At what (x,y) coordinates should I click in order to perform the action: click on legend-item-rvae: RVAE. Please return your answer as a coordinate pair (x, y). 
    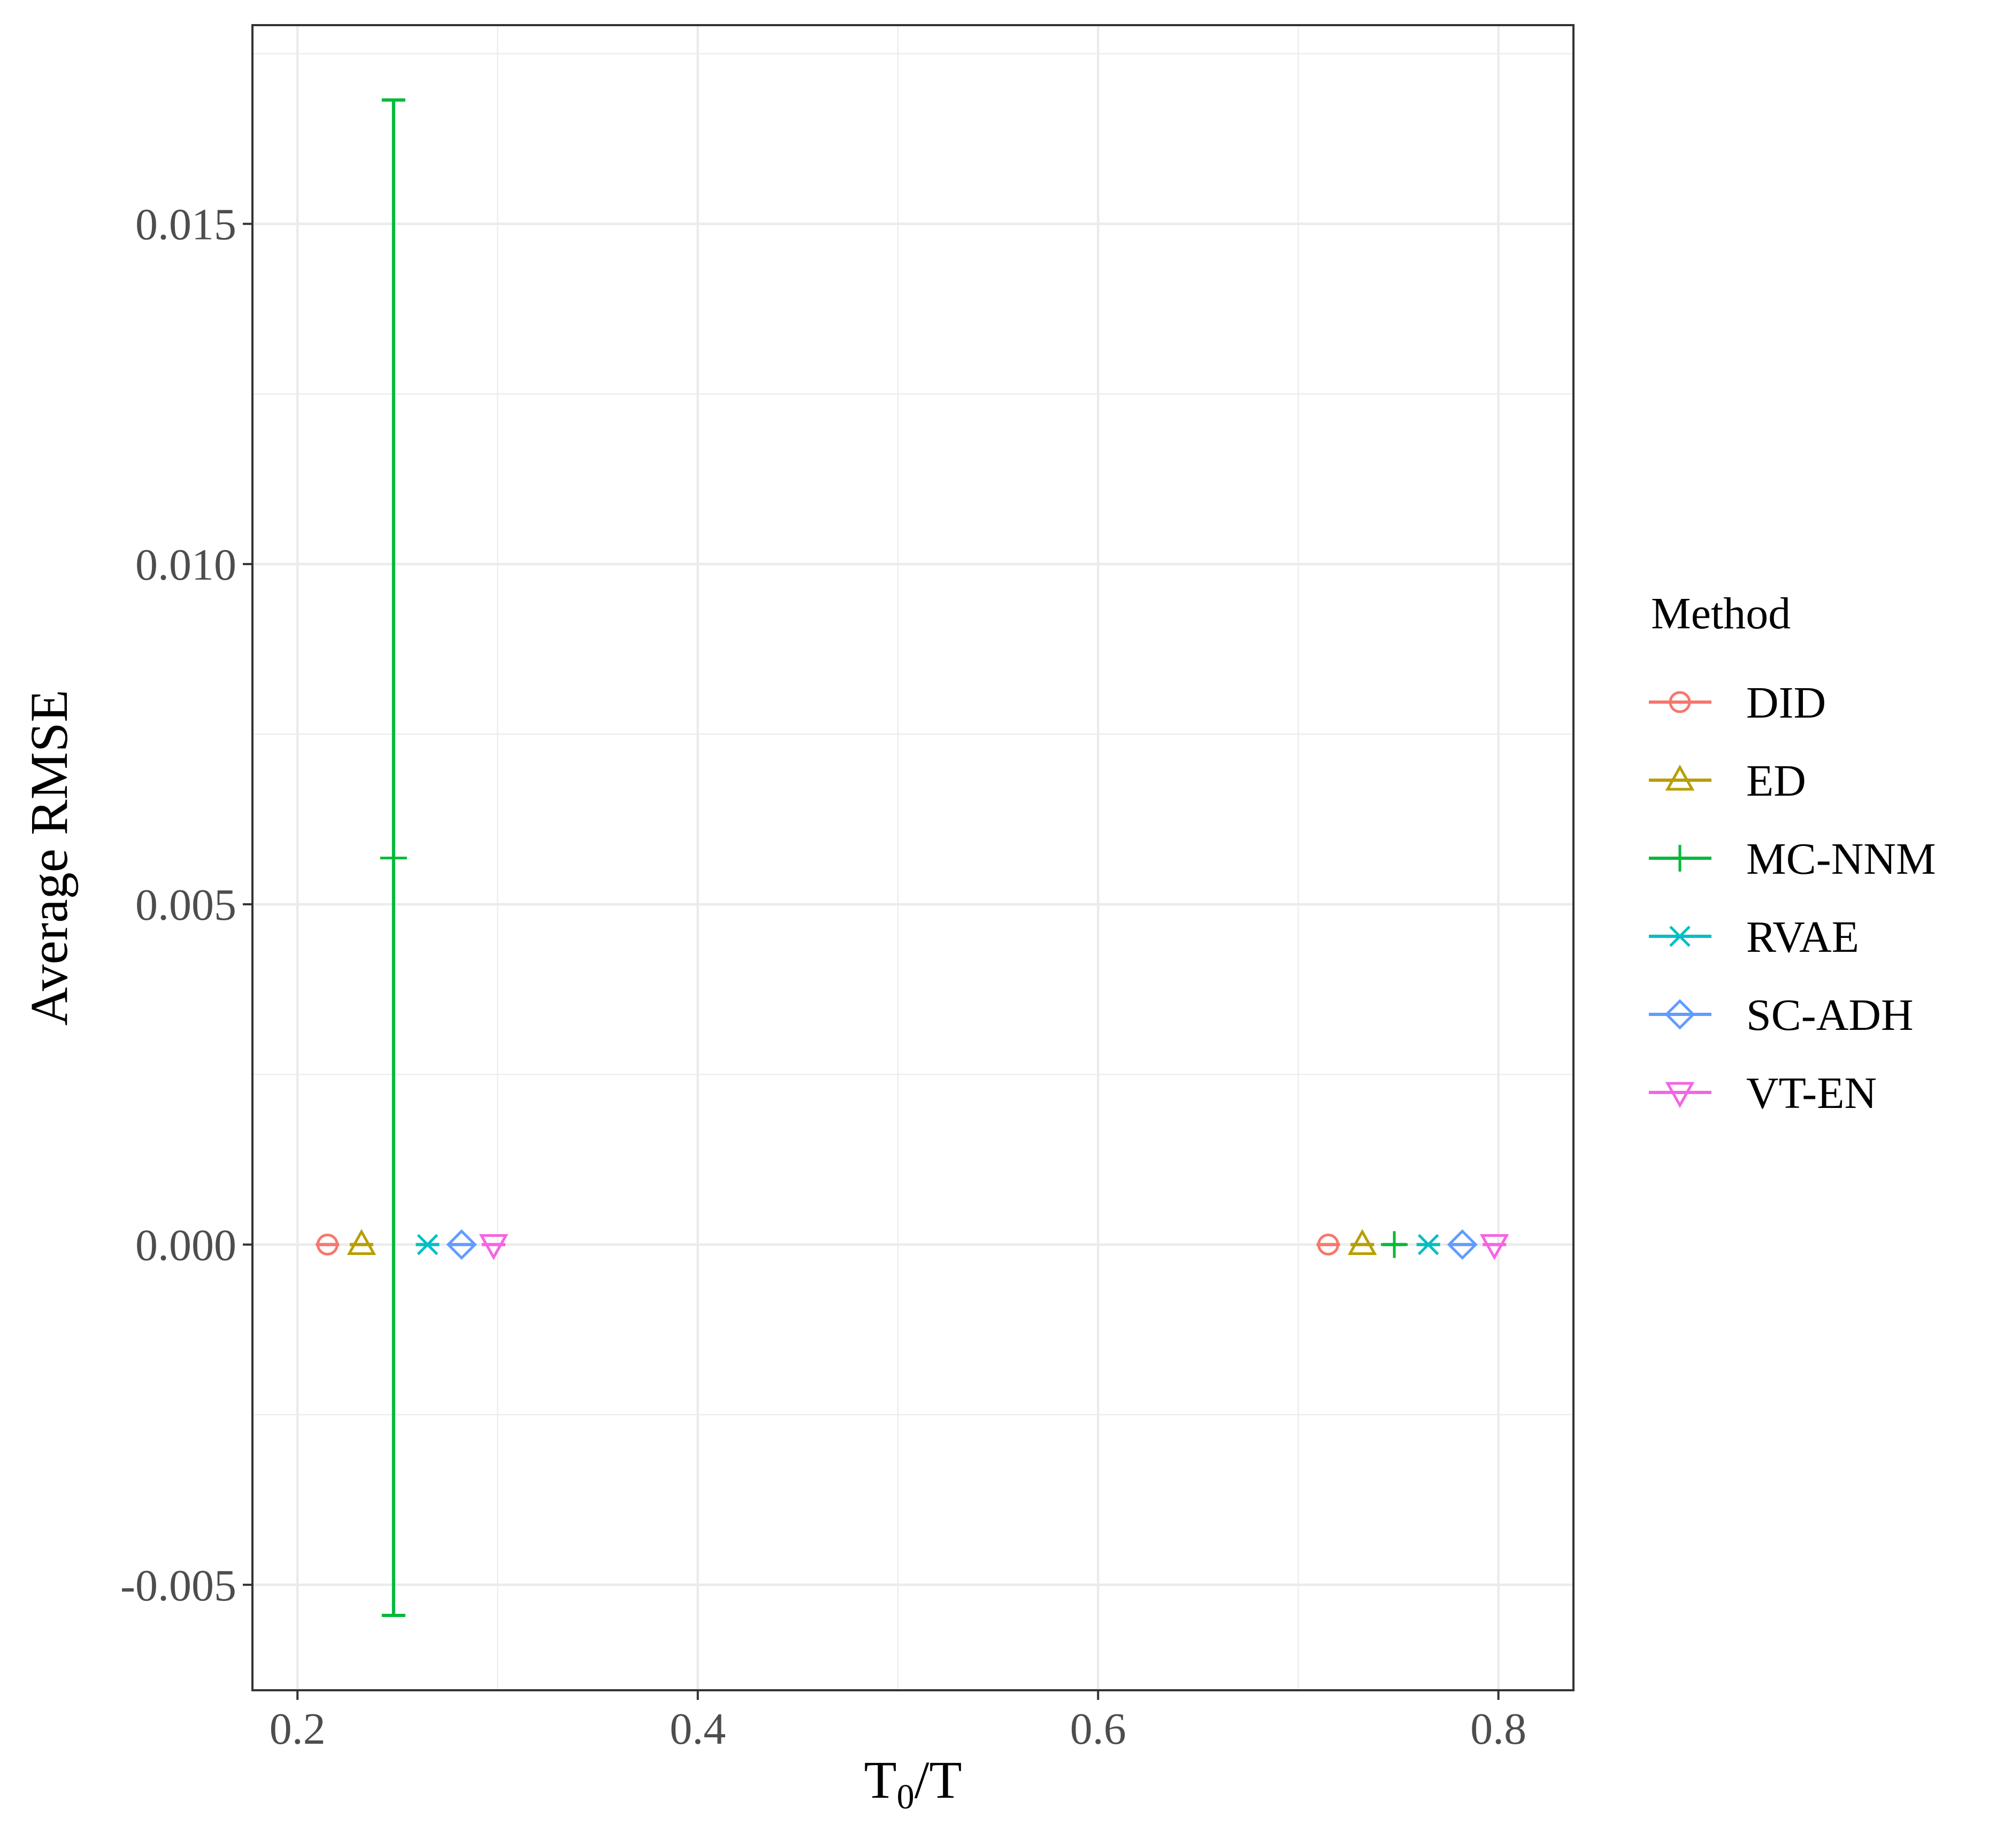
    Looking at the image, I should click on (1754, 937).